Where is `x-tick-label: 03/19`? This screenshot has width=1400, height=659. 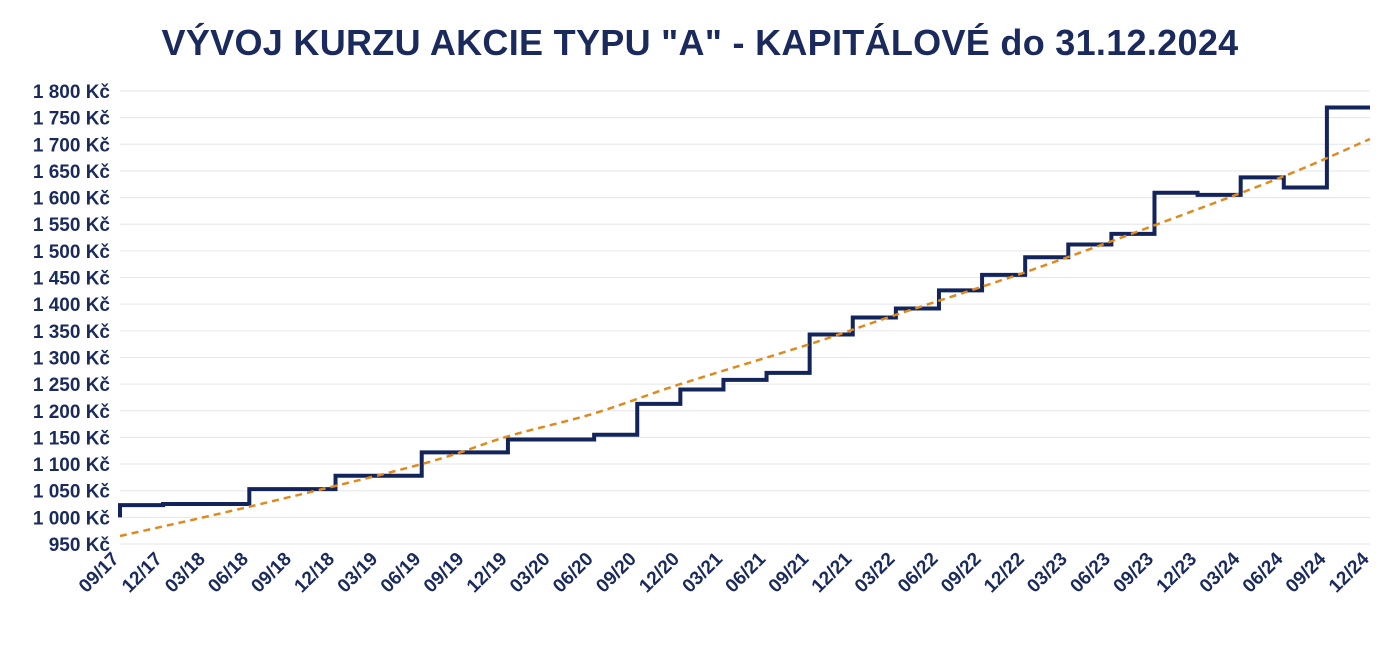
x-tick-label: 03/19 is located at coordinates (358, 573).